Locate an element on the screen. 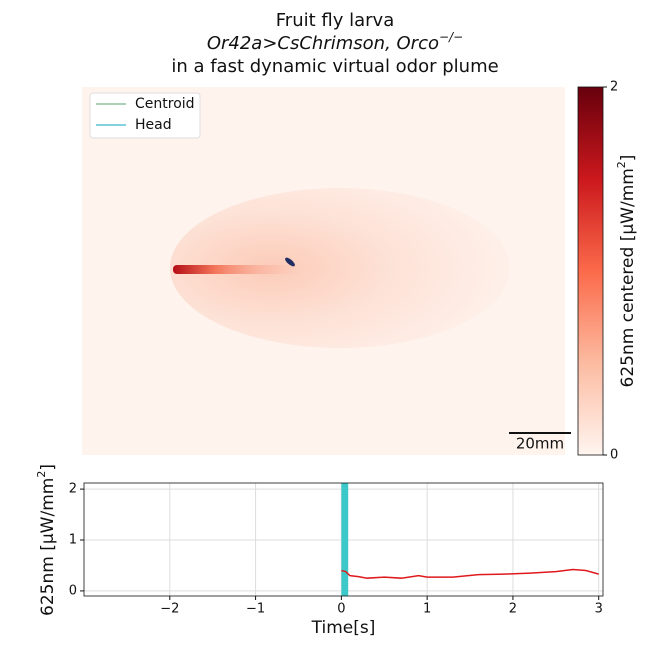 The height and width of the screenshot is (670, 670). data-line is located at coordinates (470, 573).